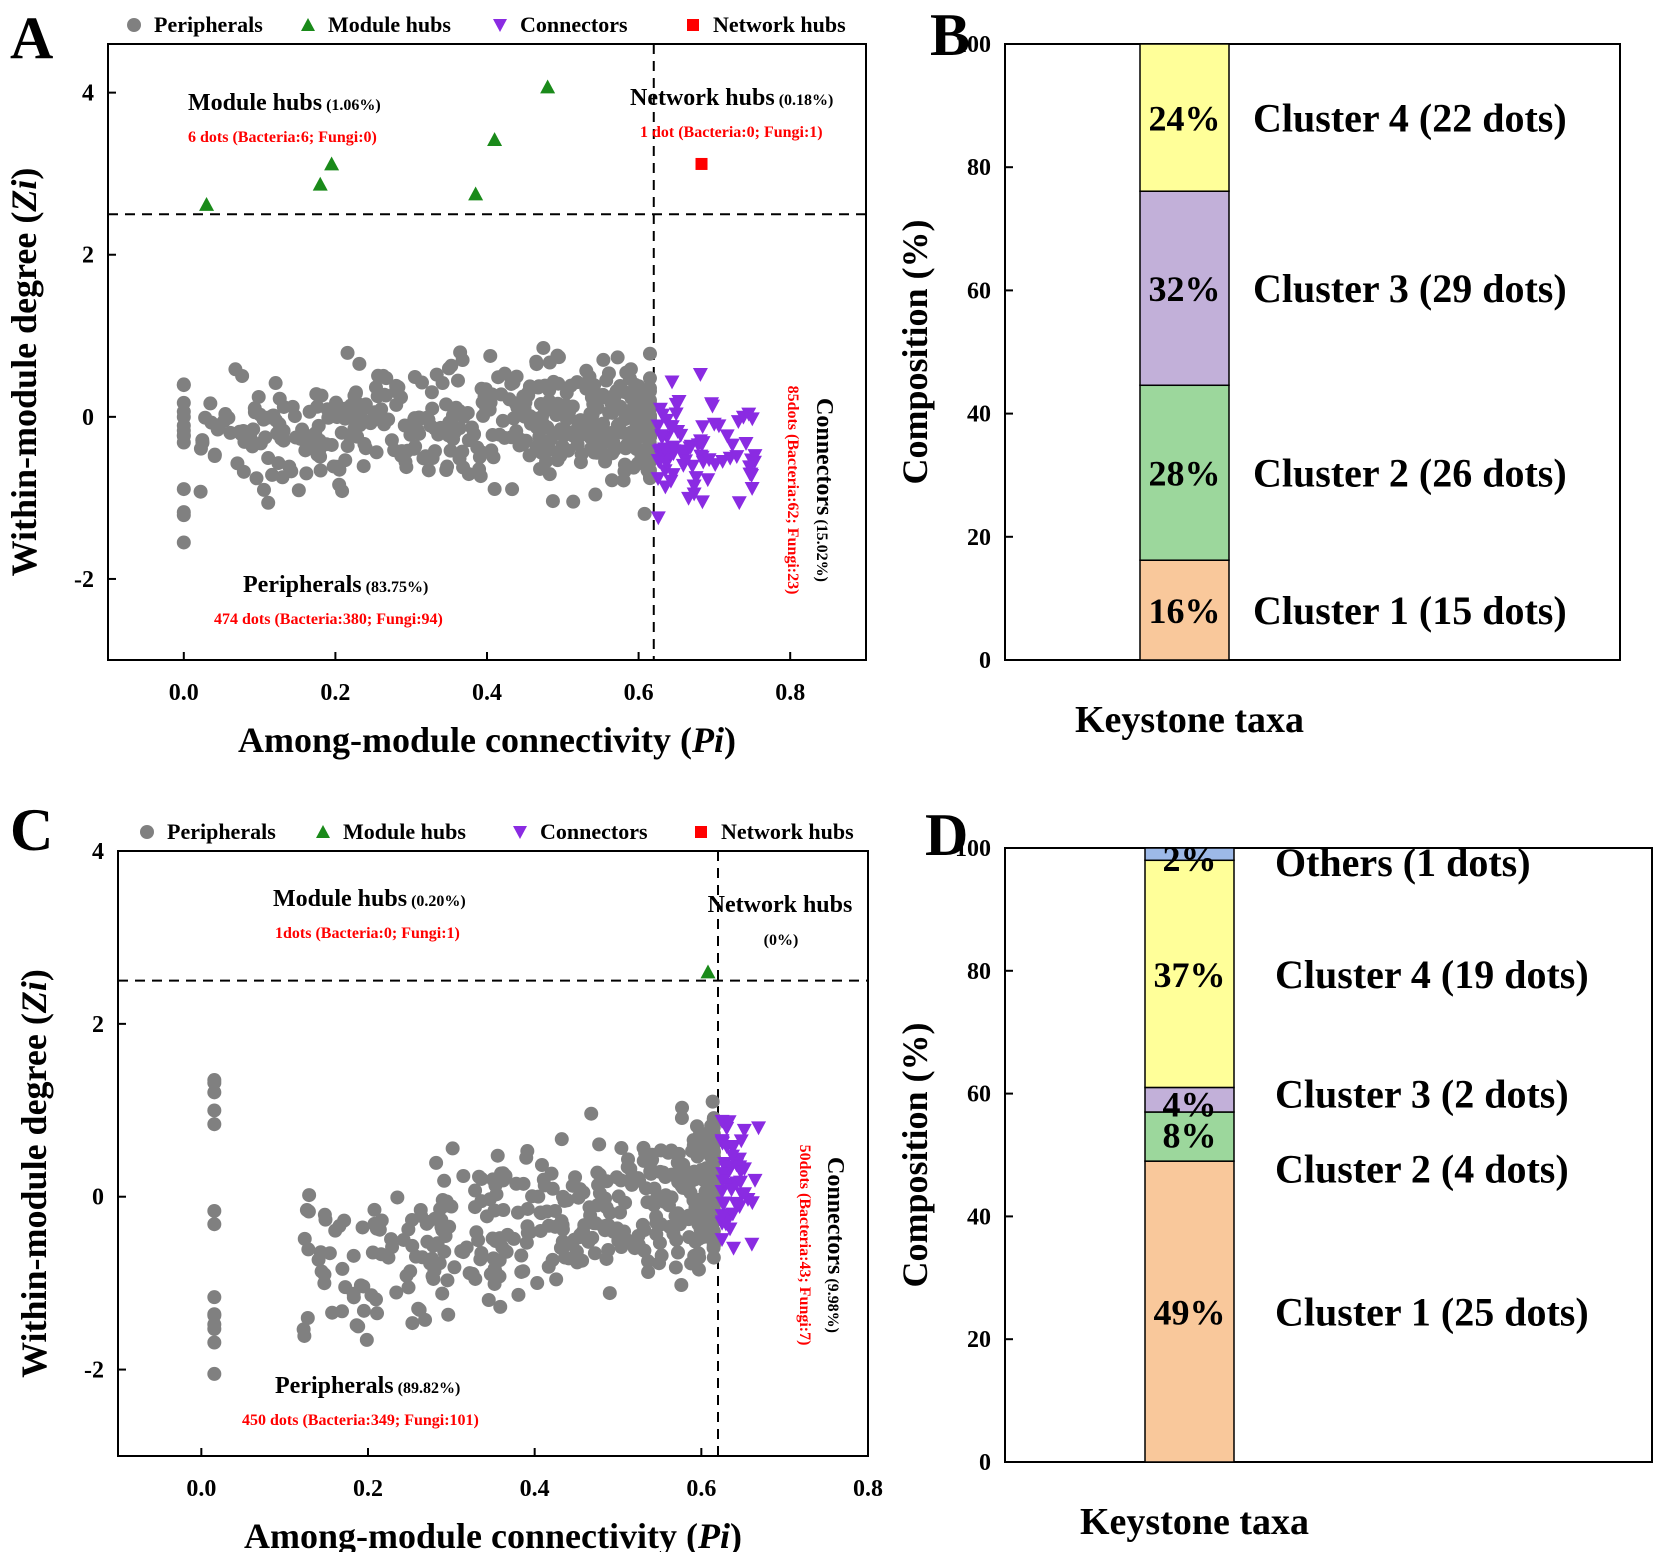 The width and height of the screenshot is (1654, 1552). I want to click on y-tick-label: 100, so click(973, 849).